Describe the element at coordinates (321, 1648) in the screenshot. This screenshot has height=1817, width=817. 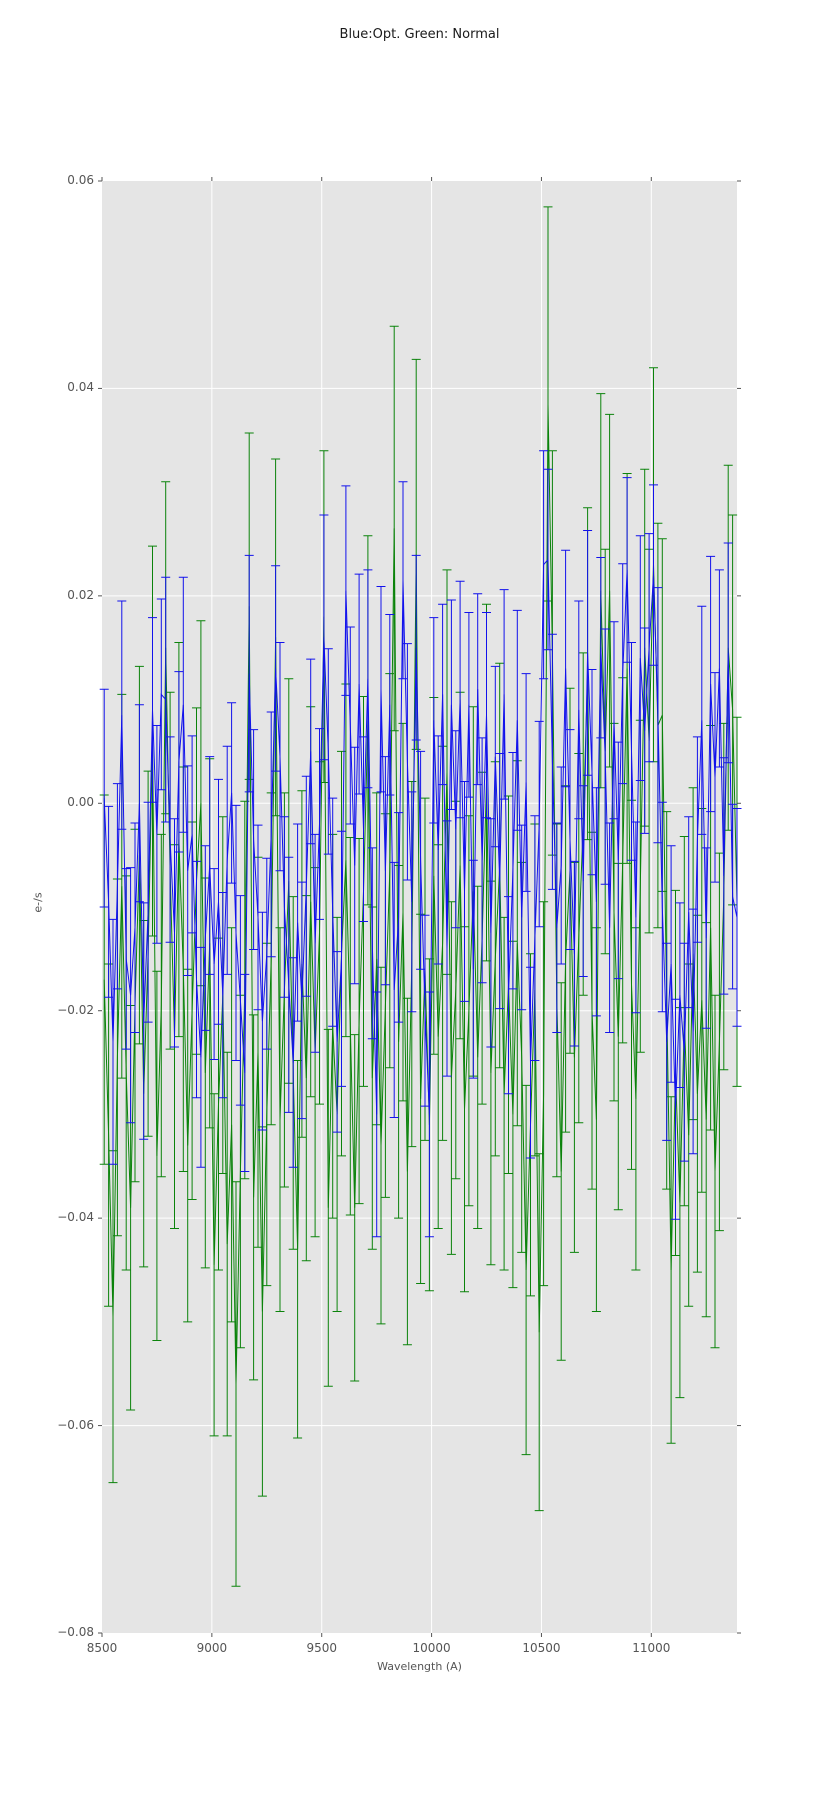
I see `x-tick-label: 9500` at that location.